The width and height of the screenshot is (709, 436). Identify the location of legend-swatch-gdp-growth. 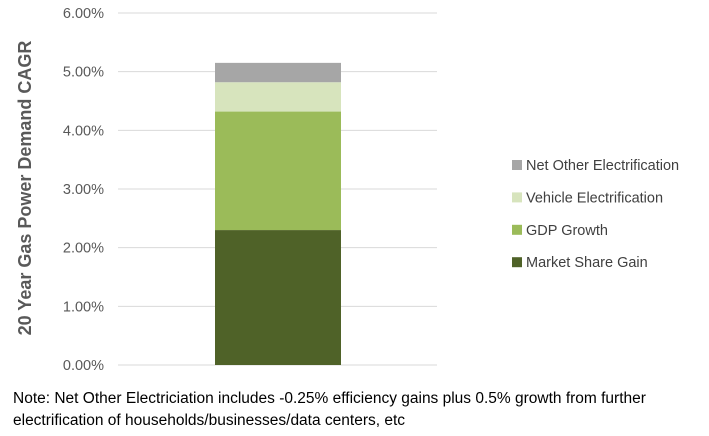
(517, 229).